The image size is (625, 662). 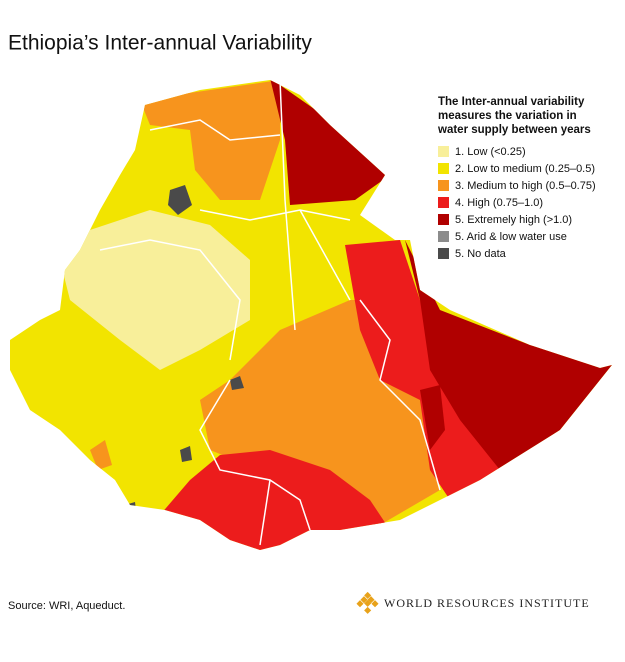 I want to click on legend-label: 1. Low (<0.25), so click(x=490, y=152).